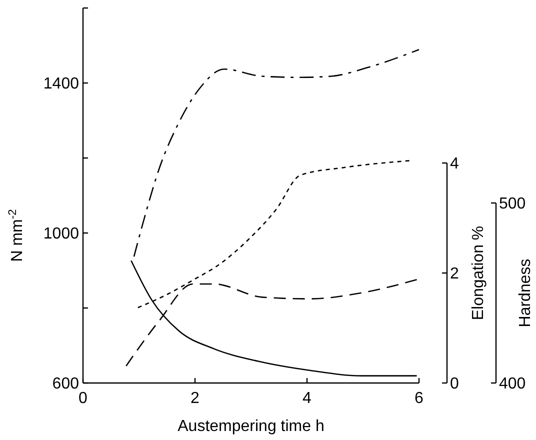 The height and width of the screenshot is (440, 536). I want to click on y-tick-label: 1400, so click(61, 84).